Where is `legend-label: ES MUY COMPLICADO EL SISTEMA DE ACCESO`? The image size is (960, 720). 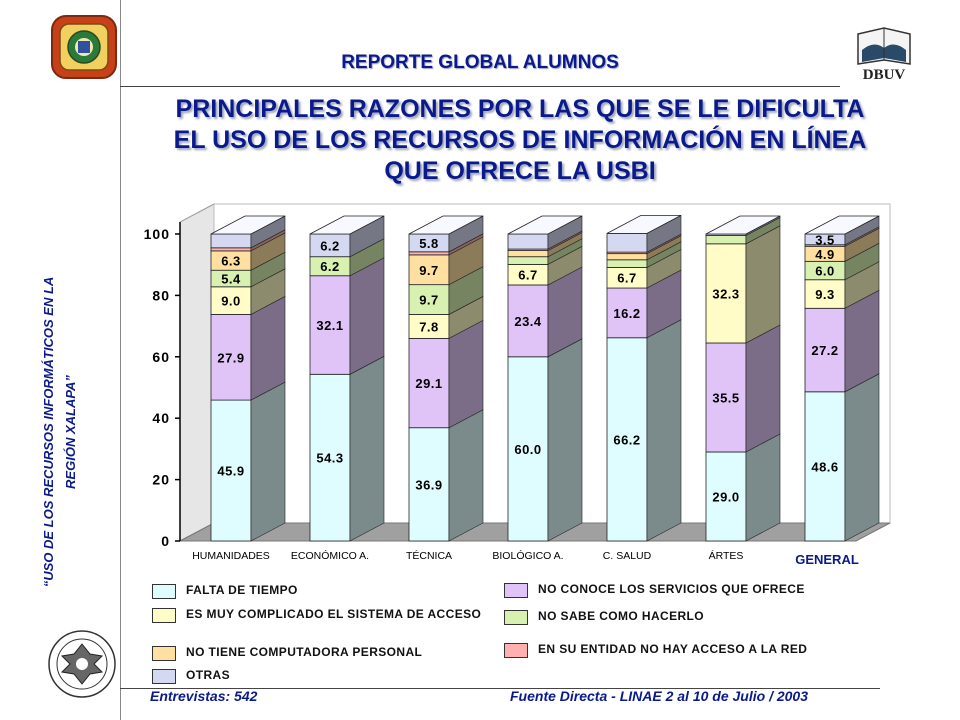
legend-label: ES MUY COMPLICADO EL SISTEMA DE ACCESO is located at coordinates (334, 614).